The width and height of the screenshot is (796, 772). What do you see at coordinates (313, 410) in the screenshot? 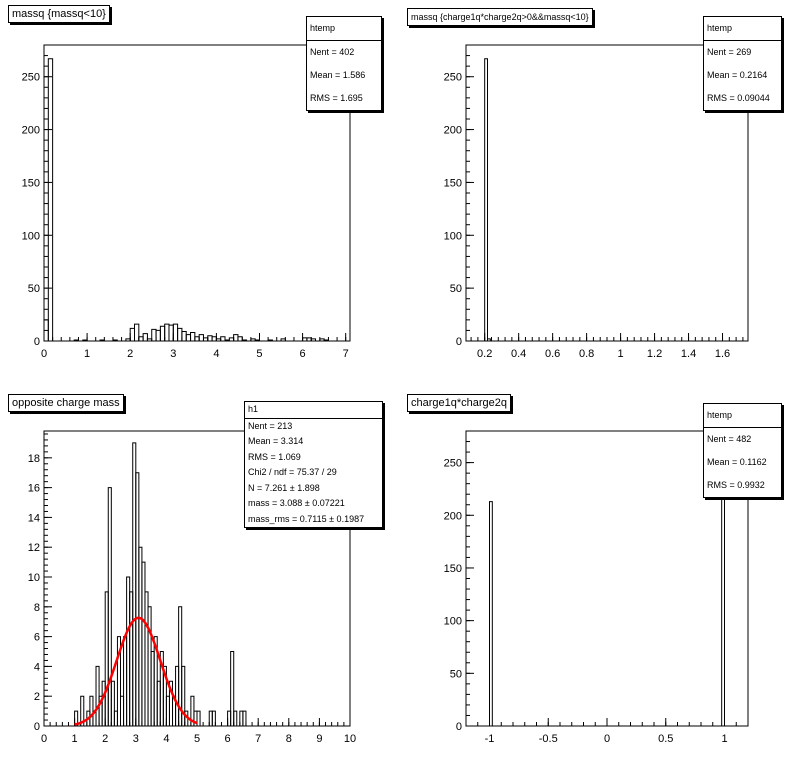
I see `stats-box-name: h1` at bounding box center [313, 410].